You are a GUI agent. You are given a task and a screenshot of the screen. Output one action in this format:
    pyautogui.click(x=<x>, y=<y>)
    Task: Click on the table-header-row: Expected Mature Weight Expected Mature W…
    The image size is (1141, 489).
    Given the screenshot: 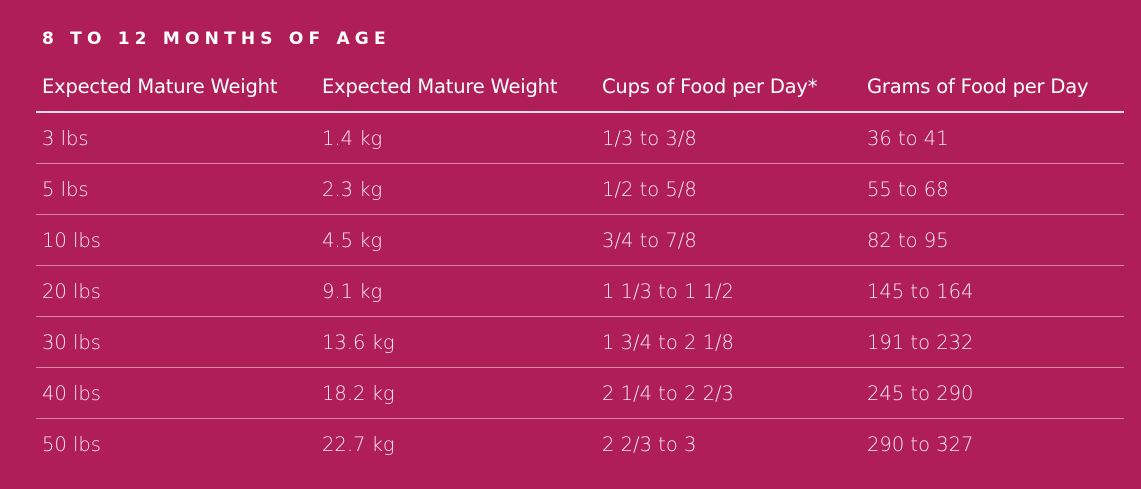 What is the action you would take?
    pyautogui.click(x=580, y=87)
    